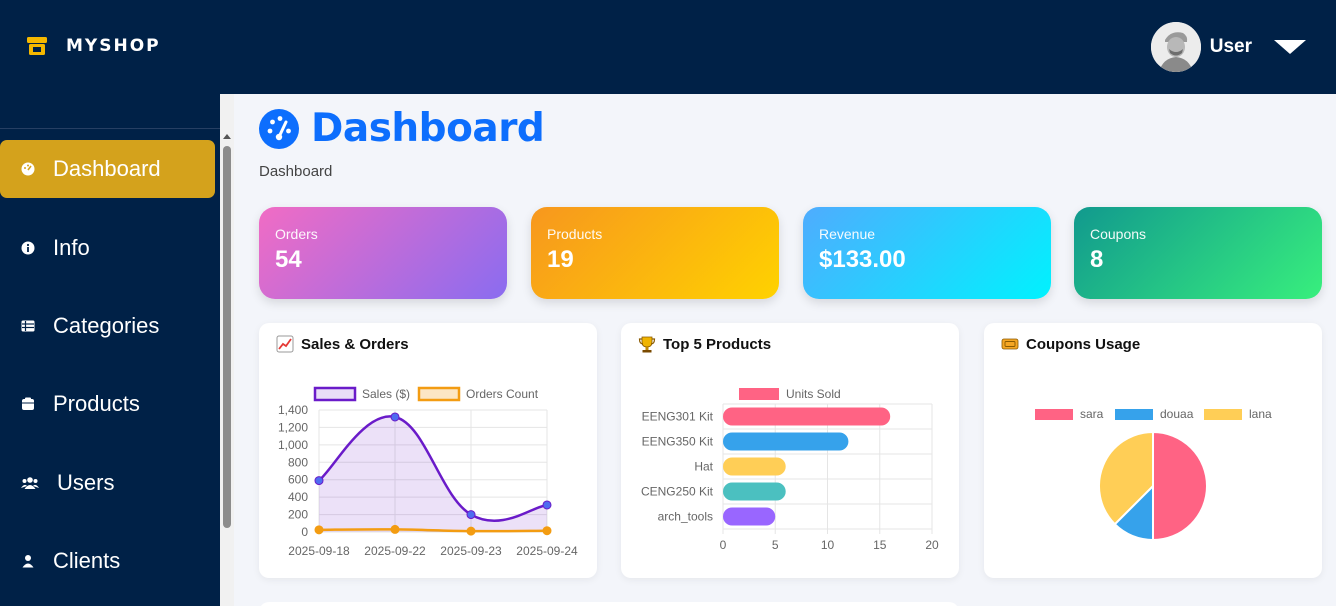  What do you see at coordinates (880, 545) in the screenshot?
I see `x-tick-label: 15` at bounding box center [880, 545].